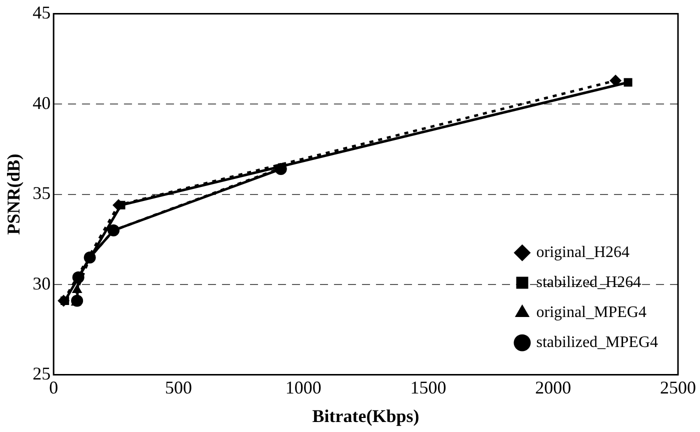 This screenshot has width=700, height=432. What do you see at coordinates (41, 283) in the screenshot?
I see `y-tick-label: 30` at bounding box center [41, 283].